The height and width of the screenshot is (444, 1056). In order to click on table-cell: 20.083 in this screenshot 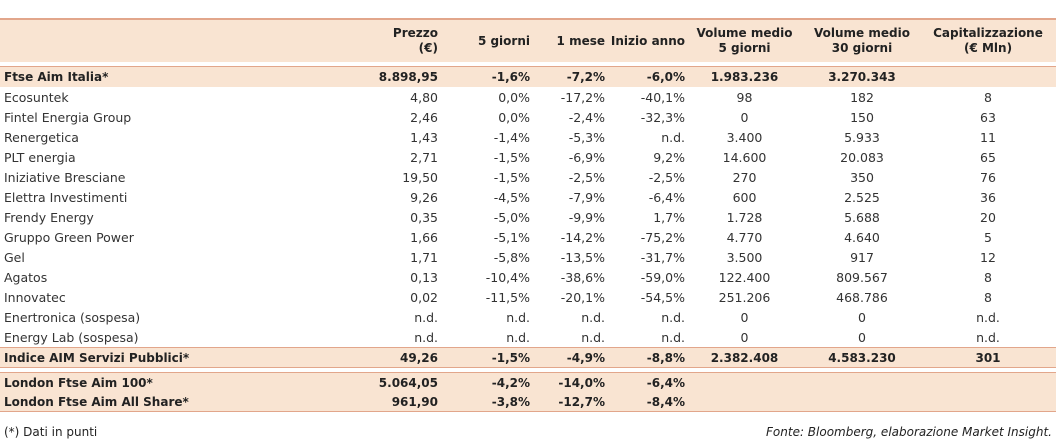, I will do `click(862, 157)`.